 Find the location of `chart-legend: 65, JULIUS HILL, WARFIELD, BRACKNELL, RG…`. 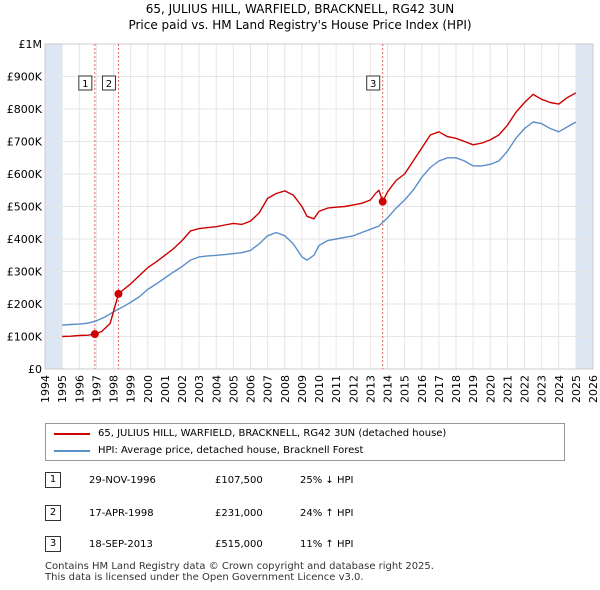

chart-legend: 65, JULIUS HILL, WARFIELD, BRACKNELL, RG… is located at coordinates (305, 442).